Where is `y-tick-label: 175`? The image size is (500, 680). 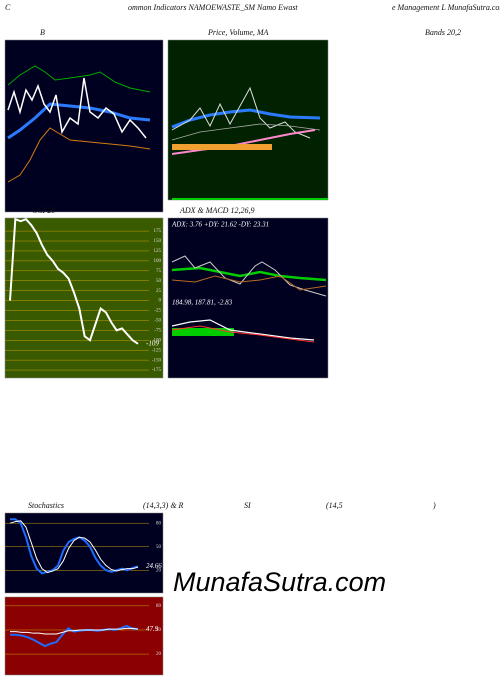 y-tick-label: 175 is located at coordinates (158, 231).